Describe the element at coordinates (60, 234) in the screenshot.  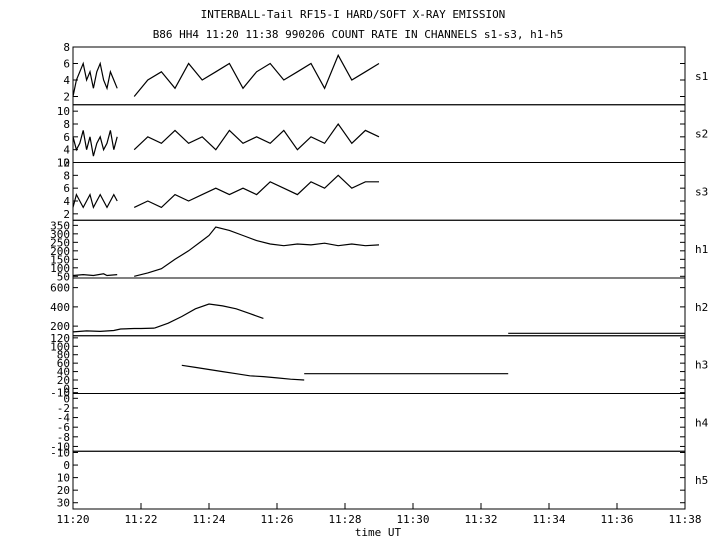
I see `y-tick-label: 300` at that location.